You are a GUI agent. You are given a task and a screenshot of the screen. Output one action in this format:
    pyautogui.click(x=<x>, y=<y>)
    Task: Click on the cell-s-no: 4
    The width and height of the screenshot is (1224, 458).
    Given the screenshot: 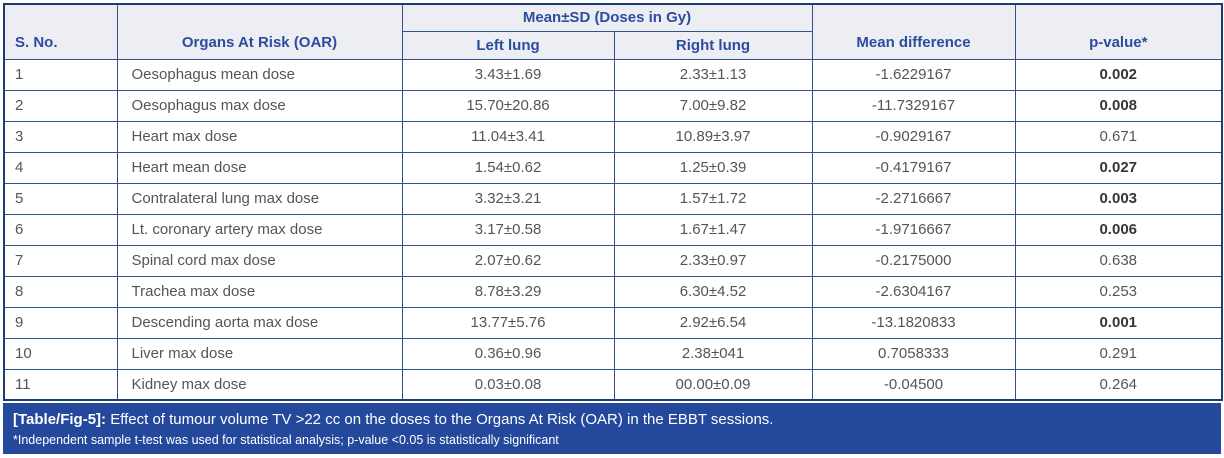 What is the action you would take?
    pyautogui.click(x=60, y=167)
    